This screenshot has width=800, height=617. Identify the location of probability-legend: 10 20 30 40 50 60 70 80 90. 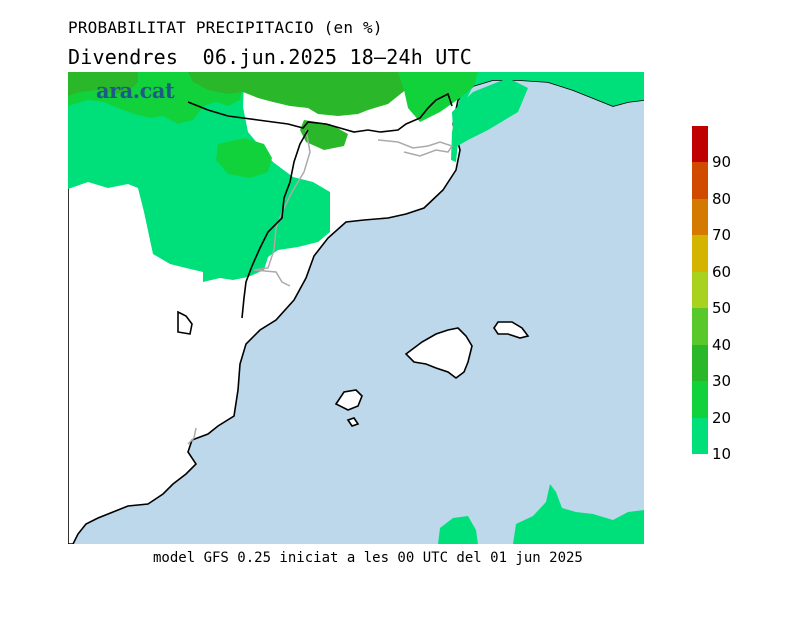
(711, 294).